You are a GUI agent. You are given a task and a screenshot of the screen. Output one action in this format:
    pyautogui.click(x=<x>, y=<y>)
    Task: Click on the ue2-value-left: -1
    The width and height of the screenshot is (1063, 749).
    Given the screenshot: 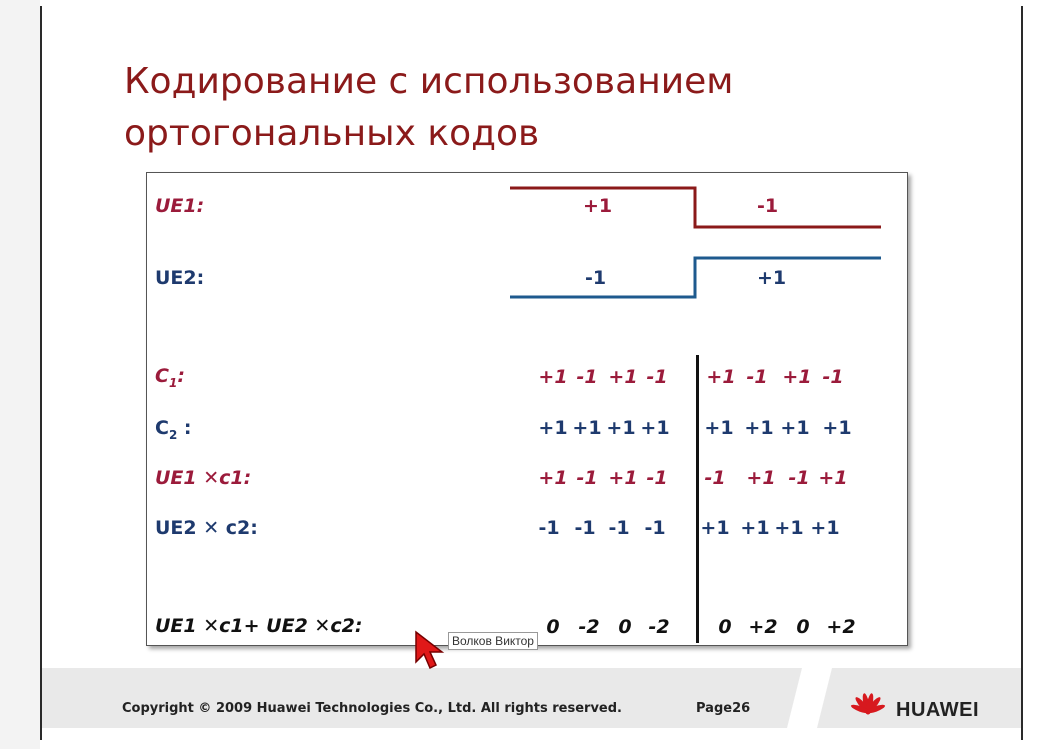 What is the action you would take?
    pyautogui.click(x=596, y=278)
    